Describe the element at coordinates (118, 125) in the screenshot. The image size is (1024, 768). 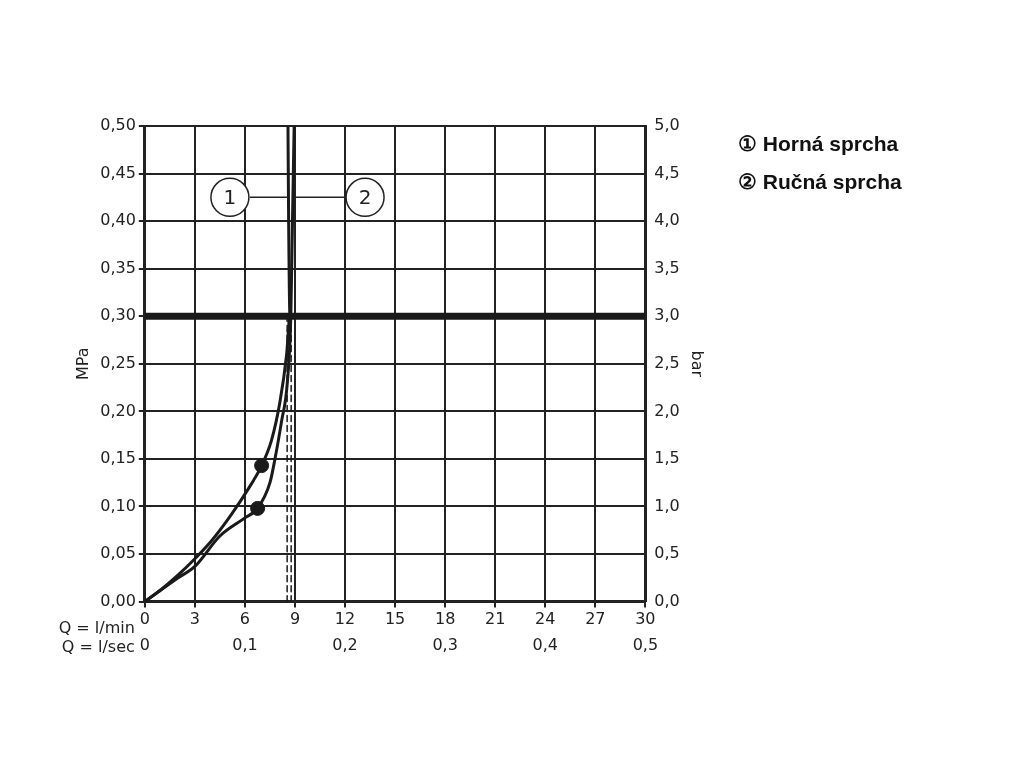
I see `y-tick-label: 0,50` at that location.